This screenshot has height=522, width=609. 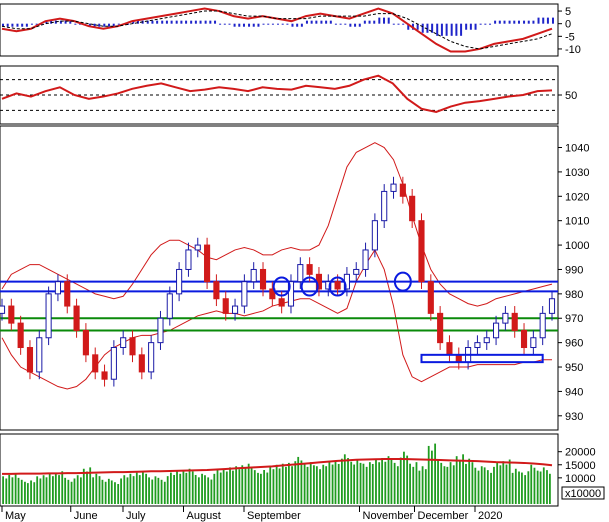 I want to click on rsi-line, so click(x=277, y=94).